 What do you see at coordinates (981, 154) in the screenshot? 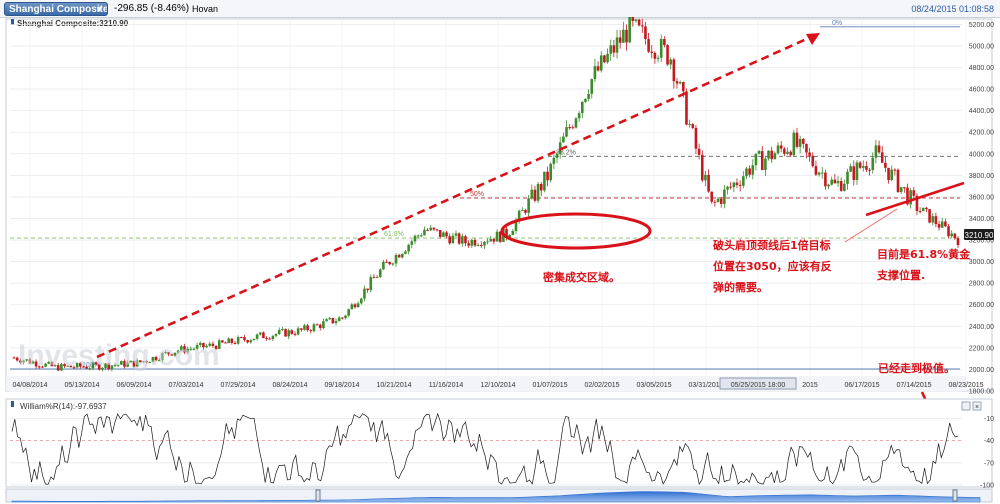
I see `y-tick-label: 4000.00` at bounding box center [981, 154].